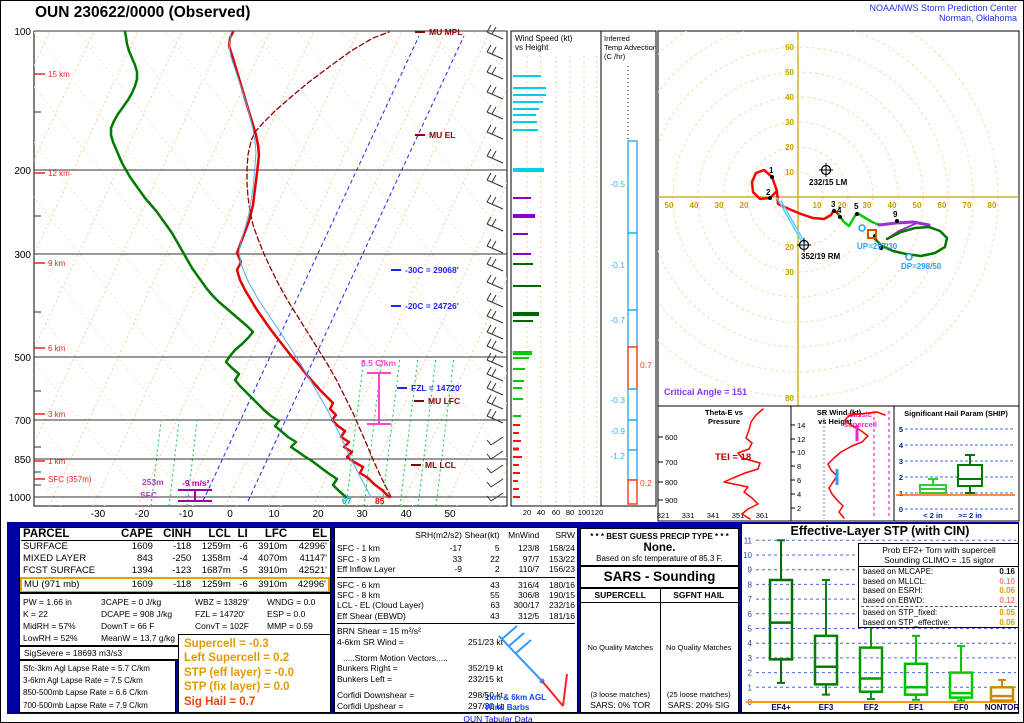 The width and height of the screenshot is (1024, 723). I want to click on skewt-annotation: MU MPL, so click(446, 32).